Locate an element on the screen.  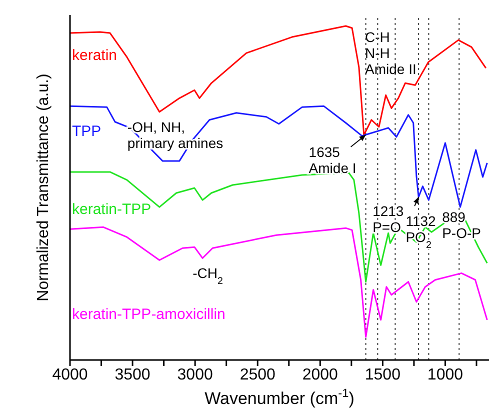
annotation: 1635 Amide I is located at coordinates (332, 160).